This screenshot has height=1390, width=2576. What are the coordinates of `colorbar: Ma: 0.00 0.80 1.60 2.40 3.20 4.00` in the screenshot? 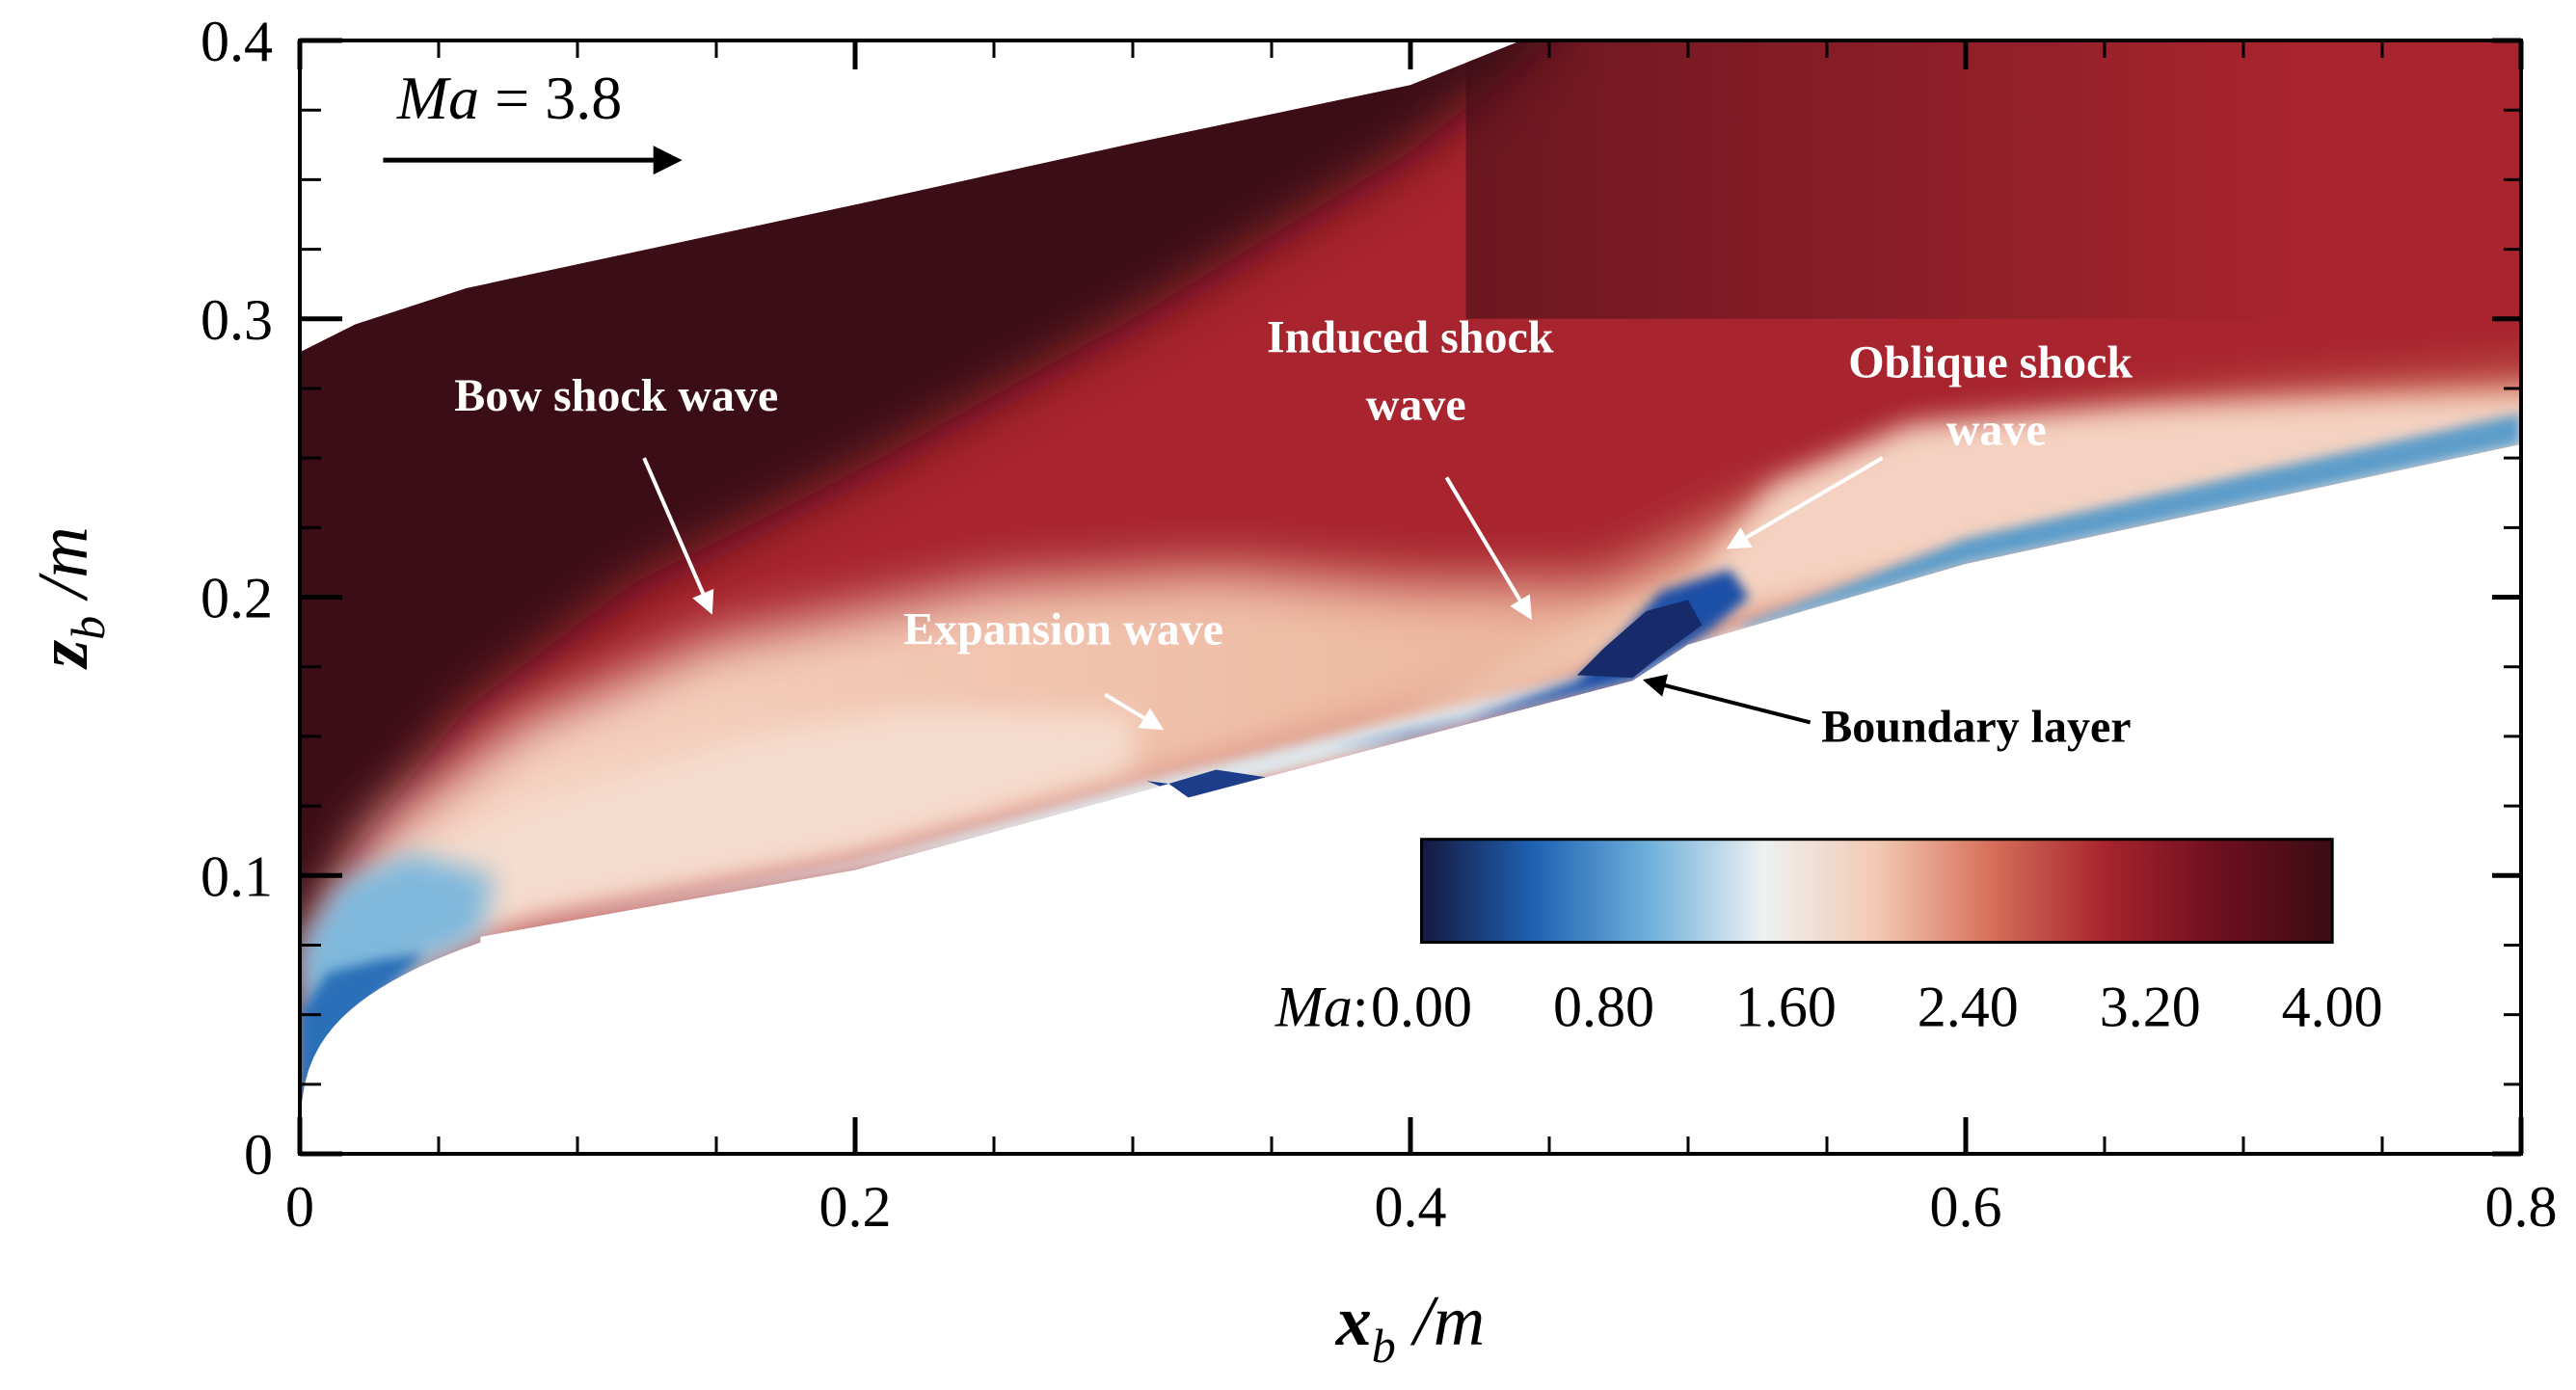 It's located at (1829, 938).